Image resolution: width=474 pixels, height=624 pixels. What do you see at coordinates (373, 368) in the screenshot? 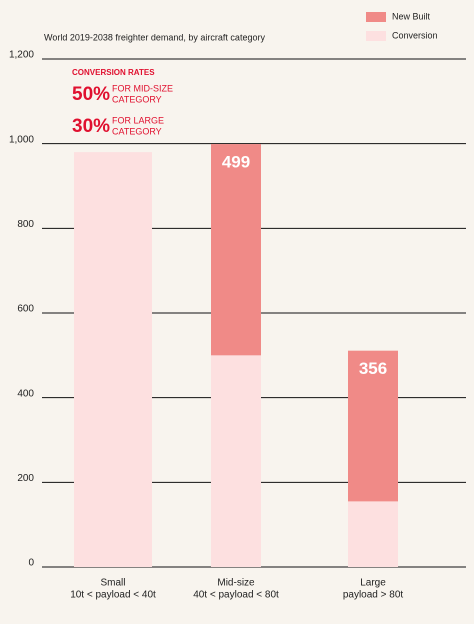
I see `data-label: 356` at bounding box center [373, 368].